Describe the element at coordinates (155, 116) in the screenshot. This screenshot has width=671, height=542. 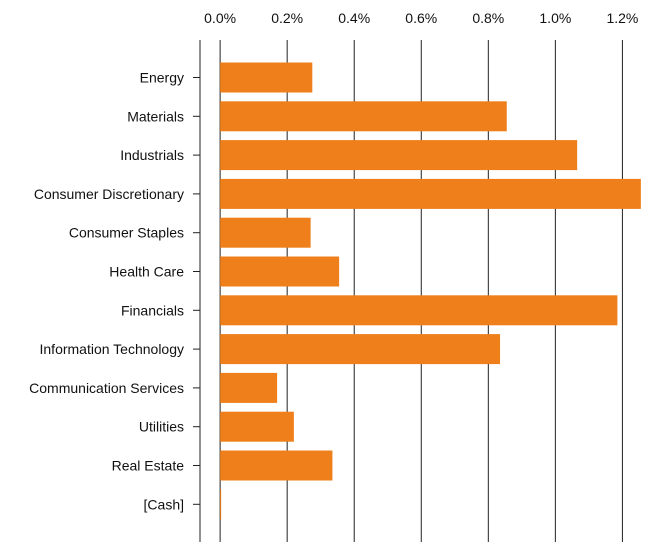
I see `category-label: Materials` at that location.